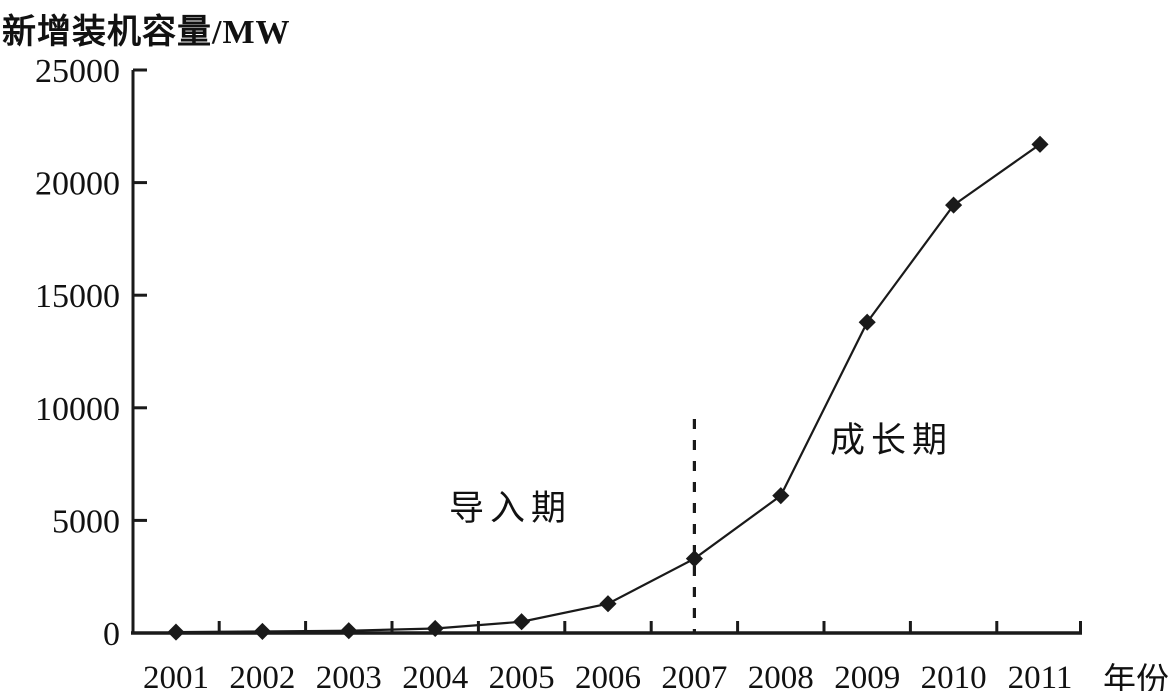  I want to click on data-point-2004, so click(435, 628).